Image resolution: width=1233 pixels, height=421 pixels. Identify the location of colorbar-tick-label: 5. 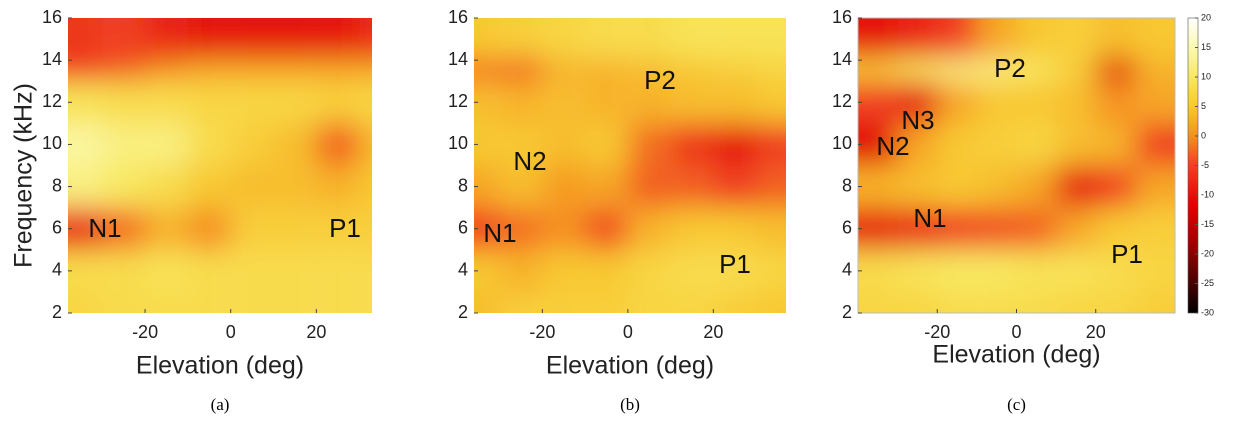
(1203, 106).